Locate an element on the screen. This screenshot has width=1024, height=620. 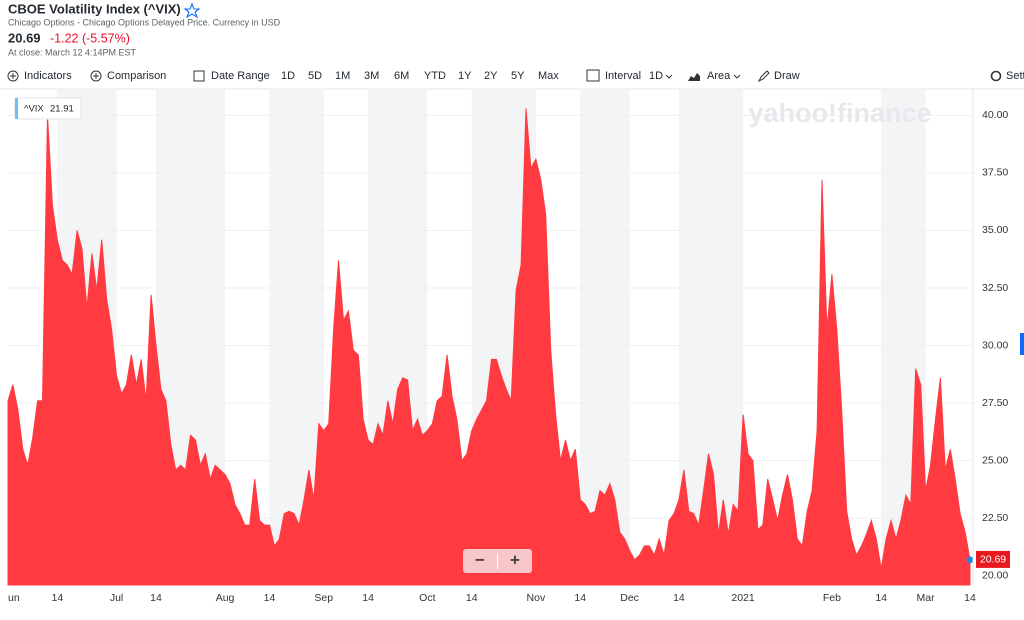
last-price-label: 20.69 is located at coordinates (993, 560).